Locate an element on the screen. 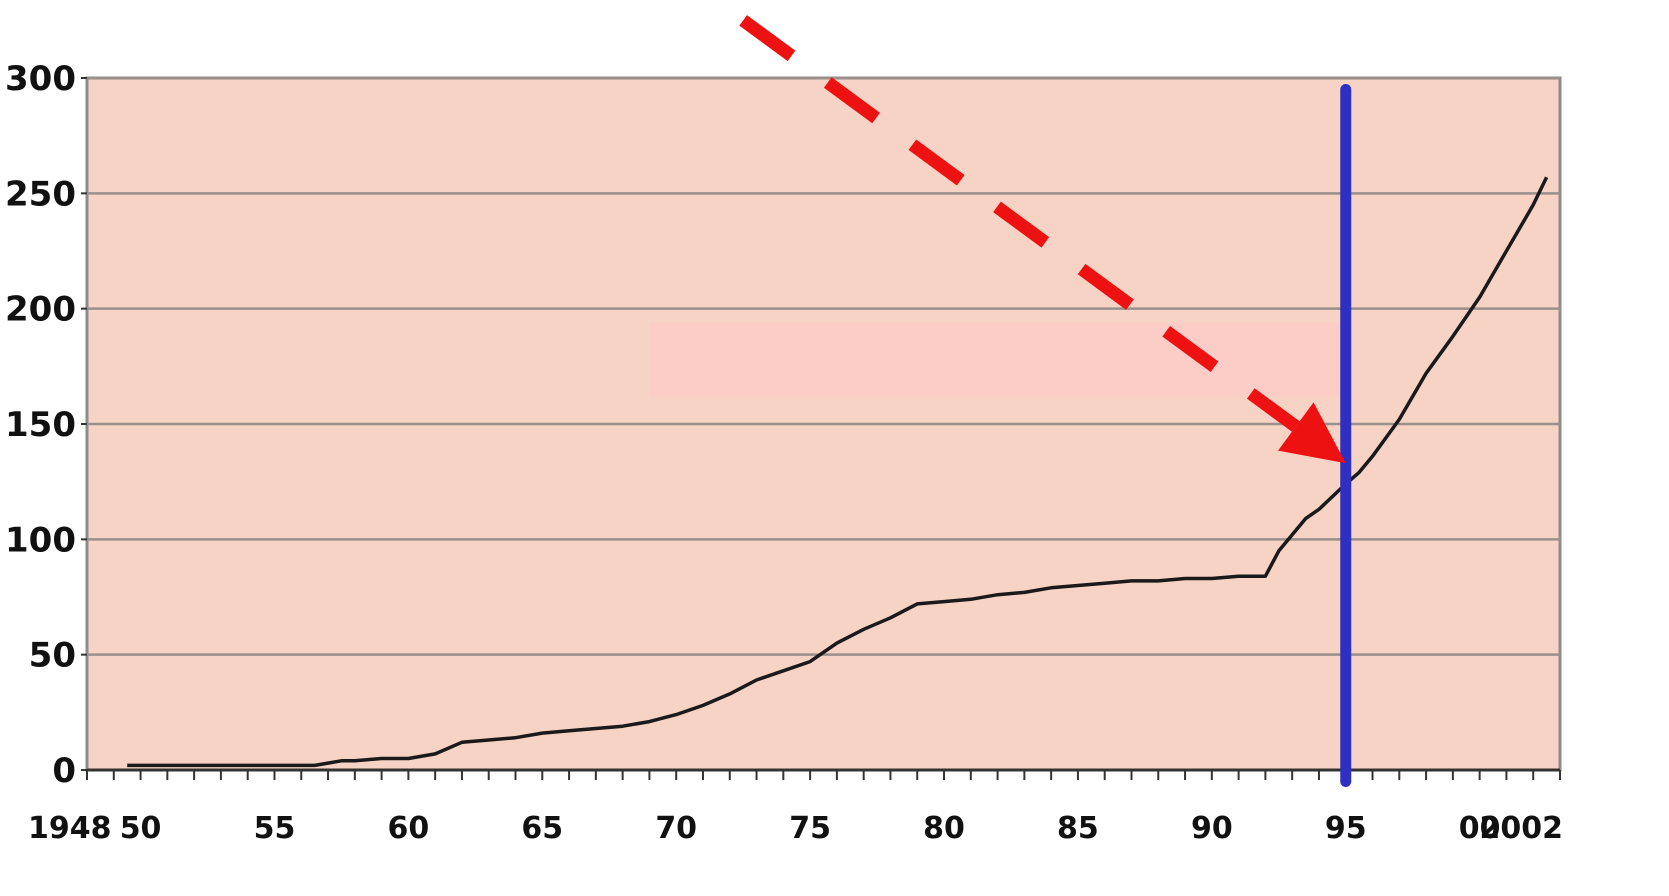 This screenshot has width=1669, height=896. y-tick-label: 200 is located at coordinates (40, 310).